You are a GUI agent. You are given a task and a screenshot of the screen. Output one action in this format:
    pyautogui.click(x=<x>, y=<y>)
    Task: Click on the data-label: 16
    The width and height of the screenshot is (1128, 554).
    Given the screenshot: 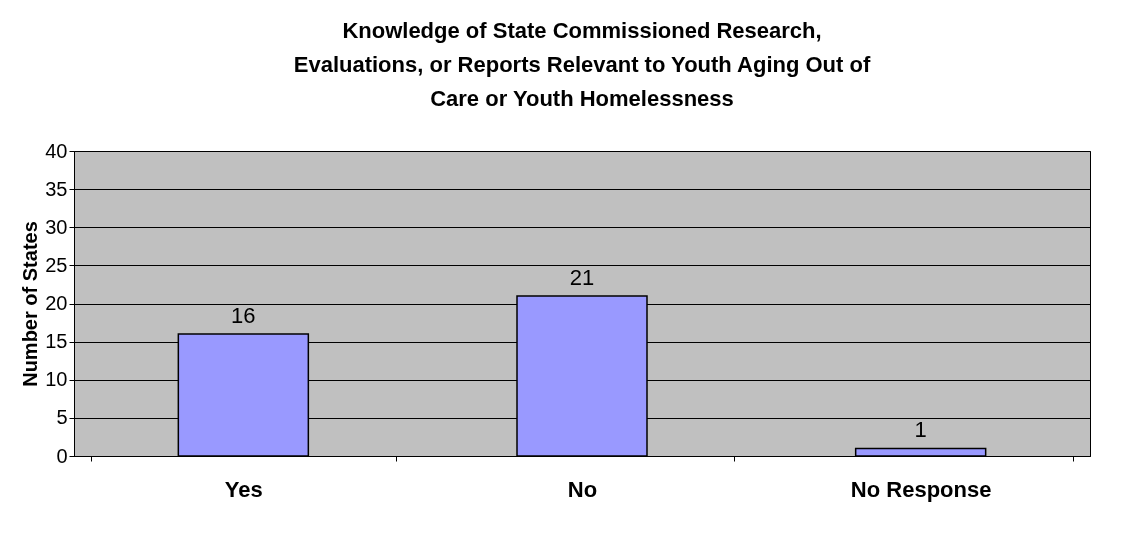 What is the action you would take?
    pyautogui.click(x=243, y=315)
    